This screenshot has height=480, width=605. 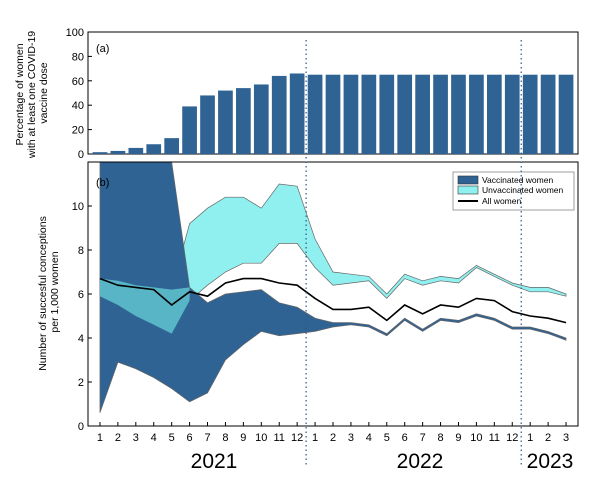 What do you see at coordinates (523, 190) in the screenshot?
I see `legend-label-unvaccinated: Unvaccinated women` at bounding box center [523, 190].